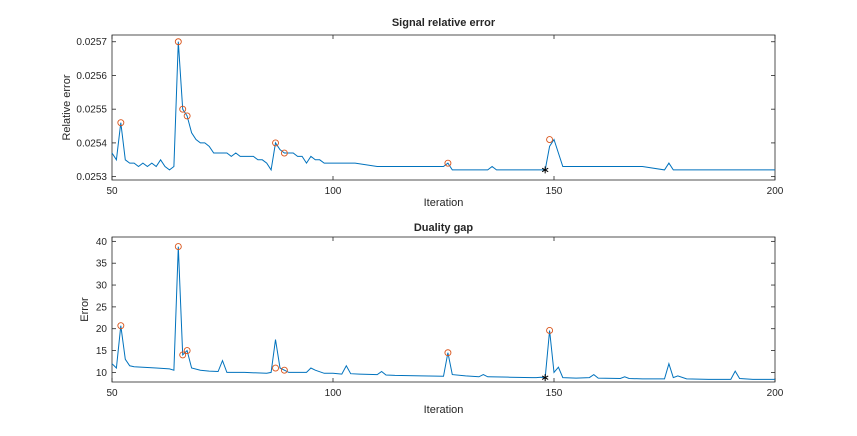  I want to click on y-tick-label: 20, so click(102, 329).